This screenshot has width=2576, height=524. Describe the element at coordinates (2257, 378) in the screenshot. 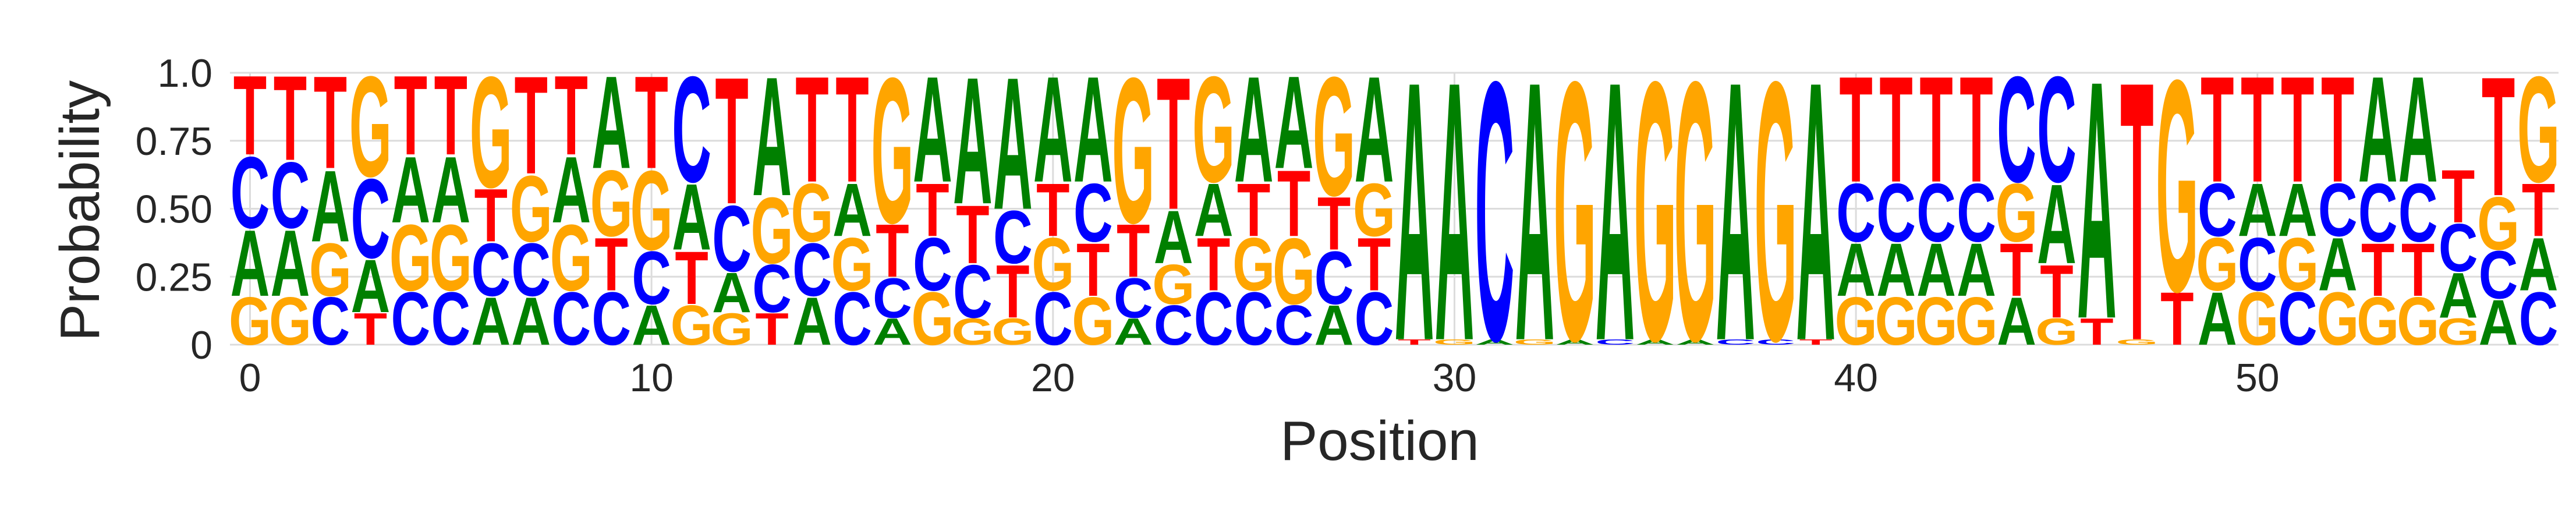

I see `x-tick-label: 50` at that location.